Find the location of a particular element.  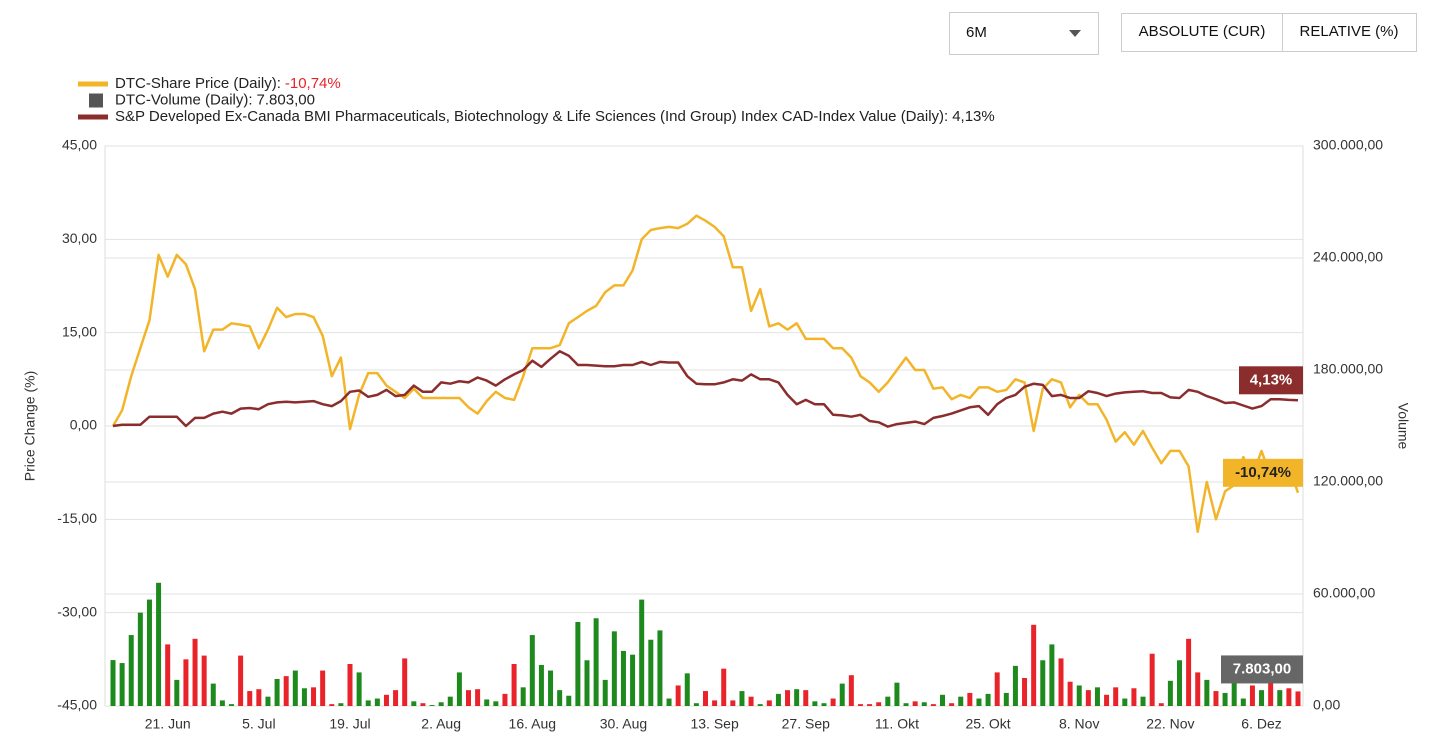

relative-label: RELATIVE (%) is located at coordinates (1349, 31).